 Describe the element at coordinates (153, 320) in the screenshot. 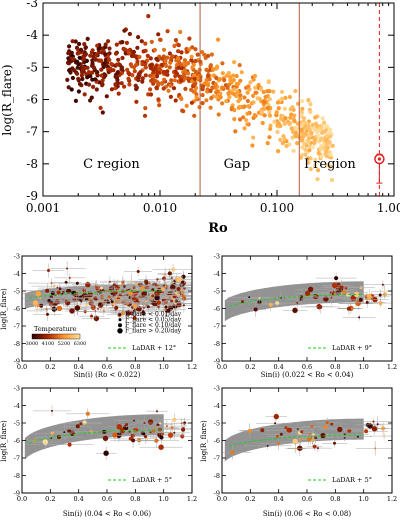

I see `legend-entry-1: F_flare < 0.05/day` at that location.